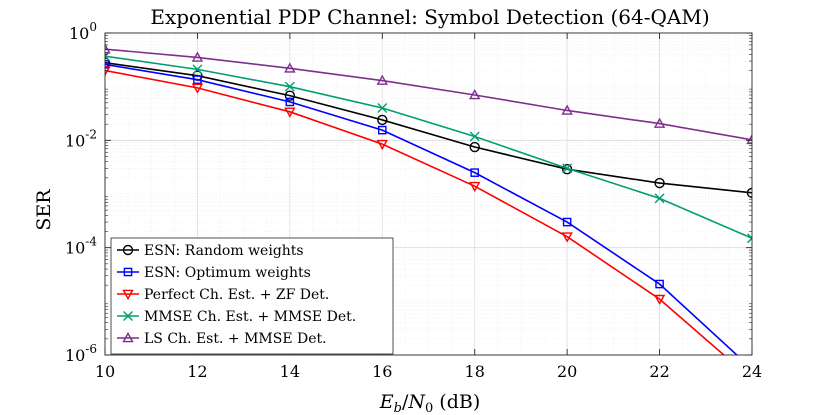  What do you see at coordinates (224, 251) in the screenshot?
I see `legend-entry: ESN: Random weights` at bounding box center [224, 251].